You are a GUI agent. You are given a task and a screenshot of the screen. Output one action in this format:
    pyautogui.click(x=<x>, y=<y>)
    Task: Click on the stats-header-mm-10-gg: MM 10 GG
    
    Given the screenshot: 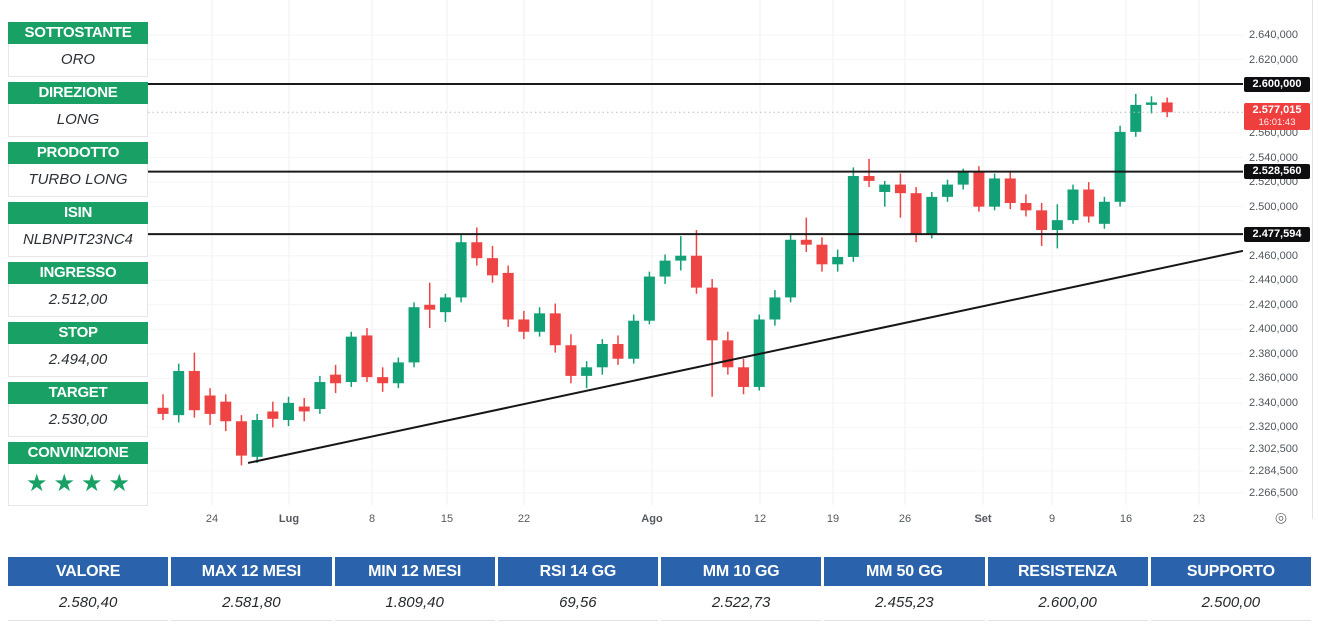 What is the action you would take?
    pyautogui.click(x=741, y=571)
    